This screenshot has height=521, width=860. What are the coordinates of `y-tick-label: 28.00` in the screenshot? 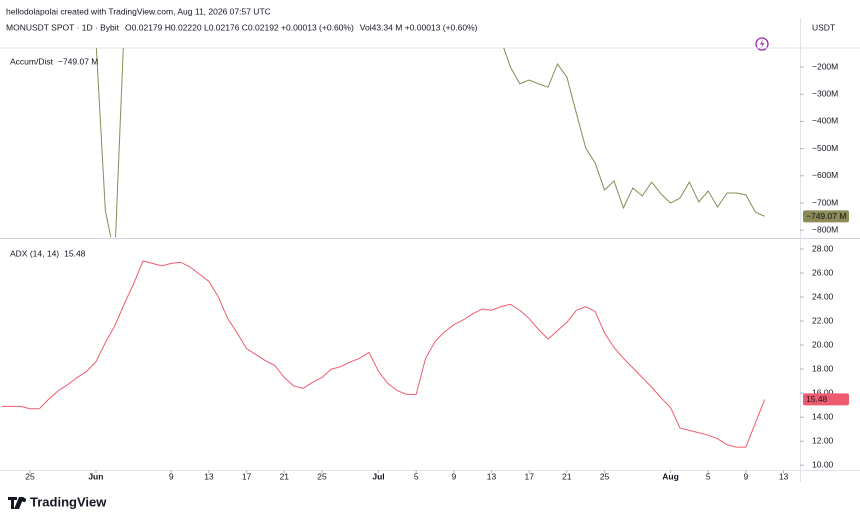 It's located at (823, 248).